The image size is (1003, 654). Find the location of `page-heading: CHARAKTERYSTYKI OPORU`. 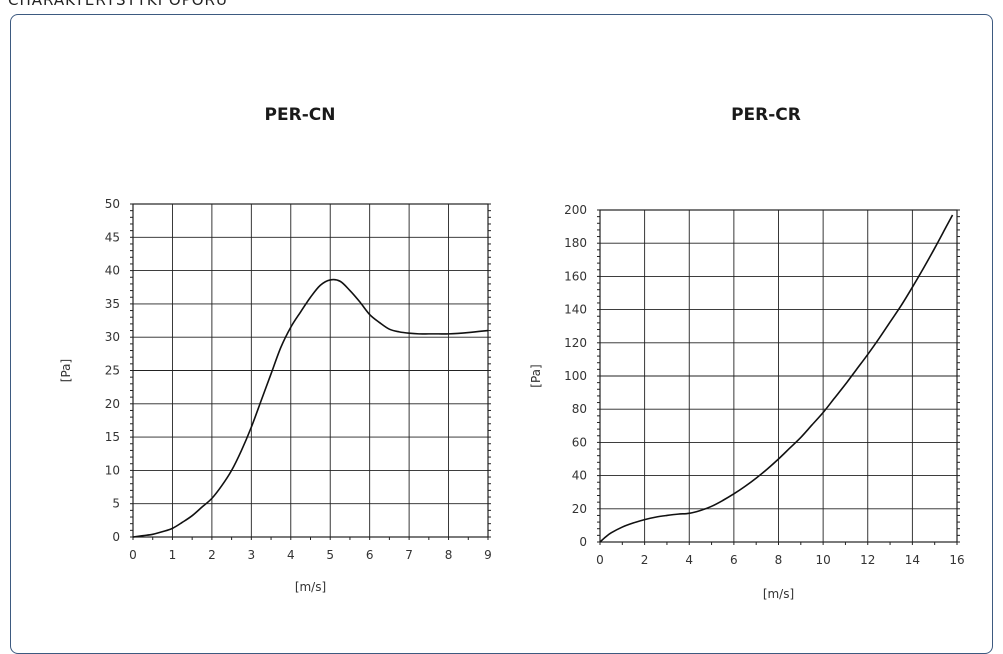

page-heading: CHARAKTERYSTYKI OPORU is located at coordinates (118, 4).